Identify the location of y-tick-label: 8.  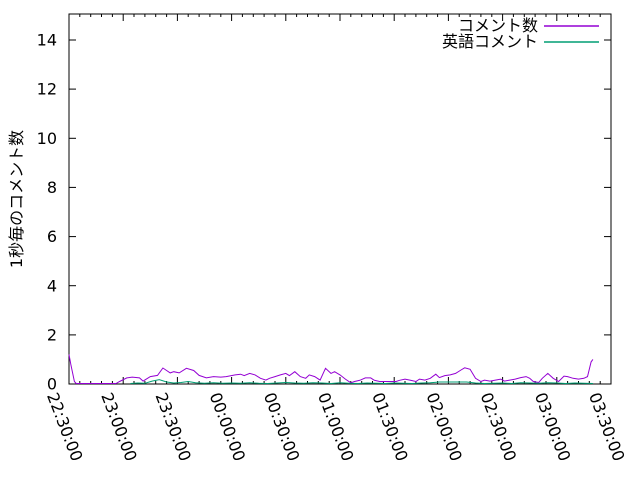
(52, 187).